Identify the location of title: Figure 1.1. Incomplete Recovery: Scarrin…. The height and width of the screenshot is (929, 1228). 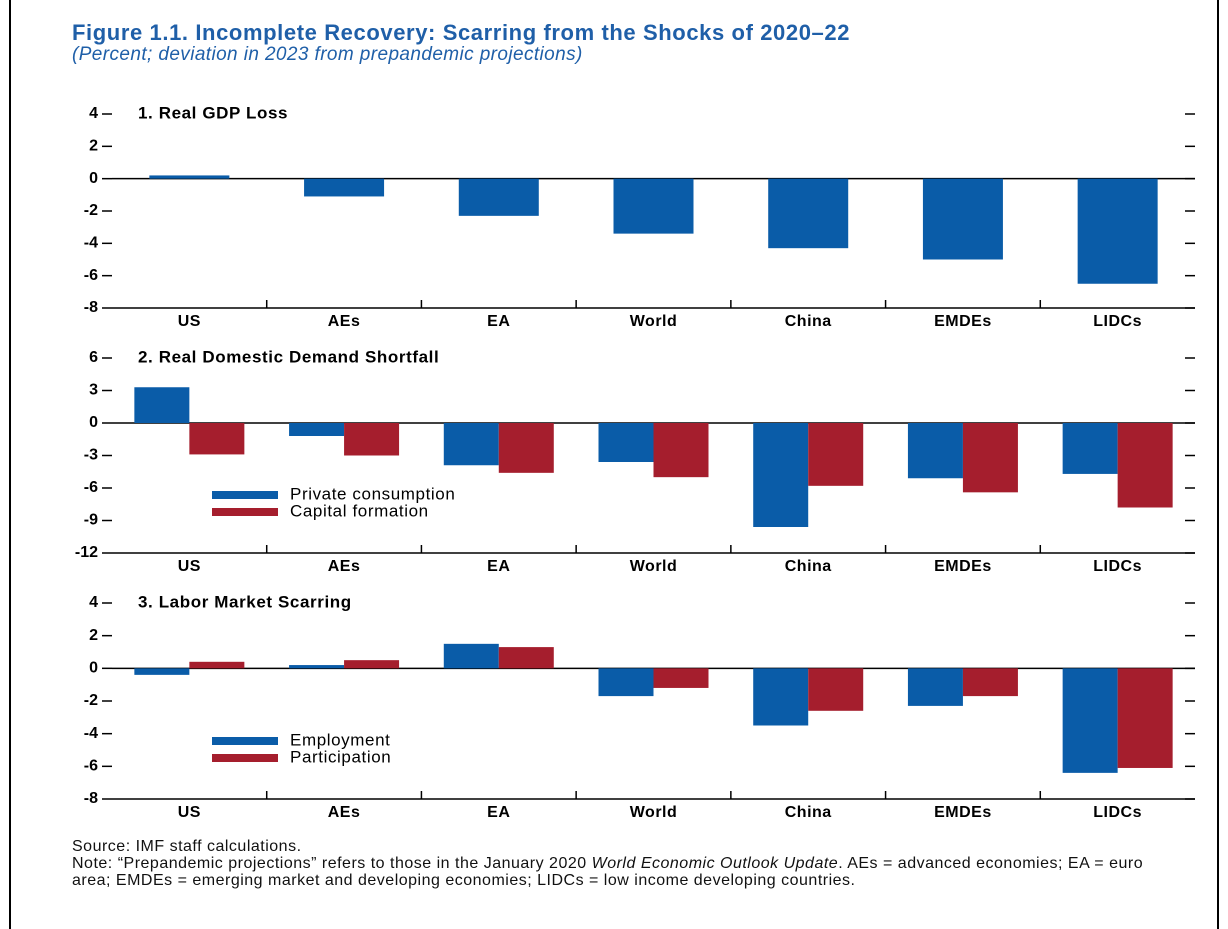
(461, 32).